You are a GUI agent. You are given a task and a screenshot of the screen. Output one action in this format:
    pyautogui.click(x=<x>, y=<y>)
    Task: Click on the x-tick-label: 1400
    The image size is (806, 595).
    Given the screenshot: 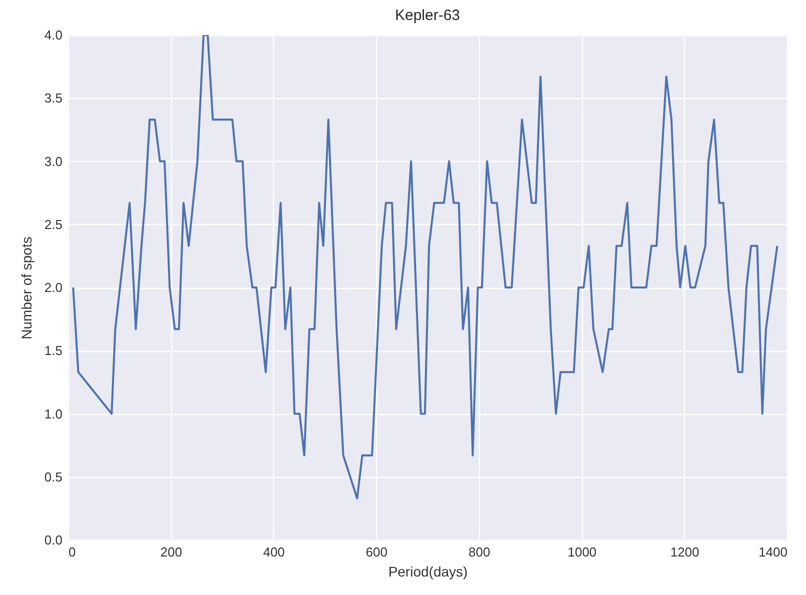 What is the action you would take?
    pyautogui.click(x=773, y=552)
    